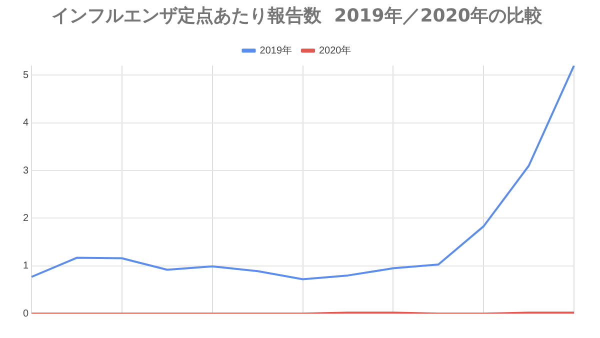 This screenshot has width=600, height=338. I want to click on y-tick-label: 0, so click(26, 314).